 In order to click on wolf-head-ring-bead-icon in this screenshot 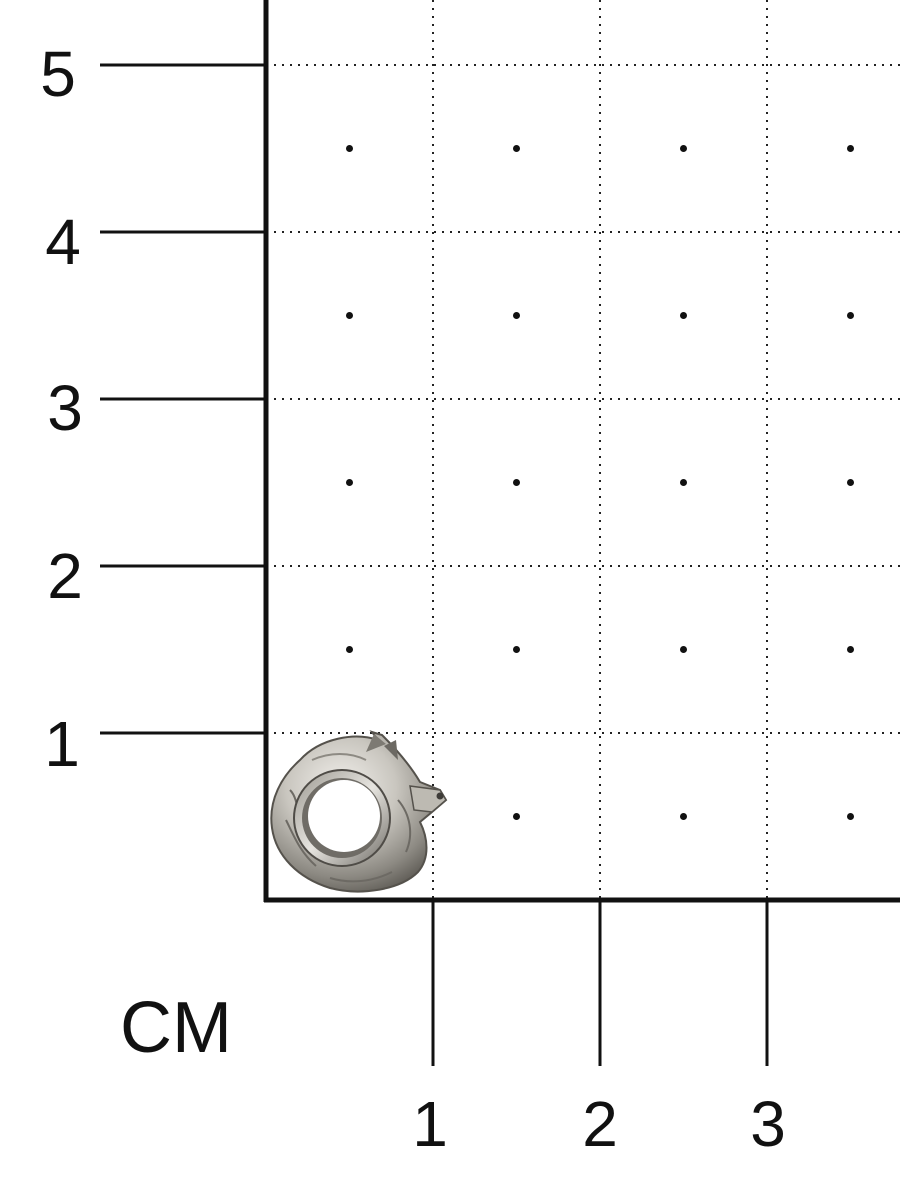, I will do `click(359, 811)`.